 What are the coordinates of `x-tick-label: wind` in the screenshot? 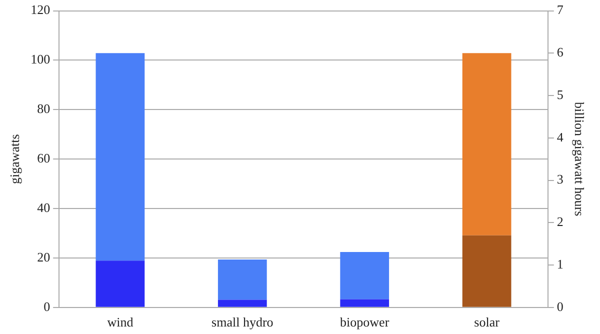 It's located at (120, 322).